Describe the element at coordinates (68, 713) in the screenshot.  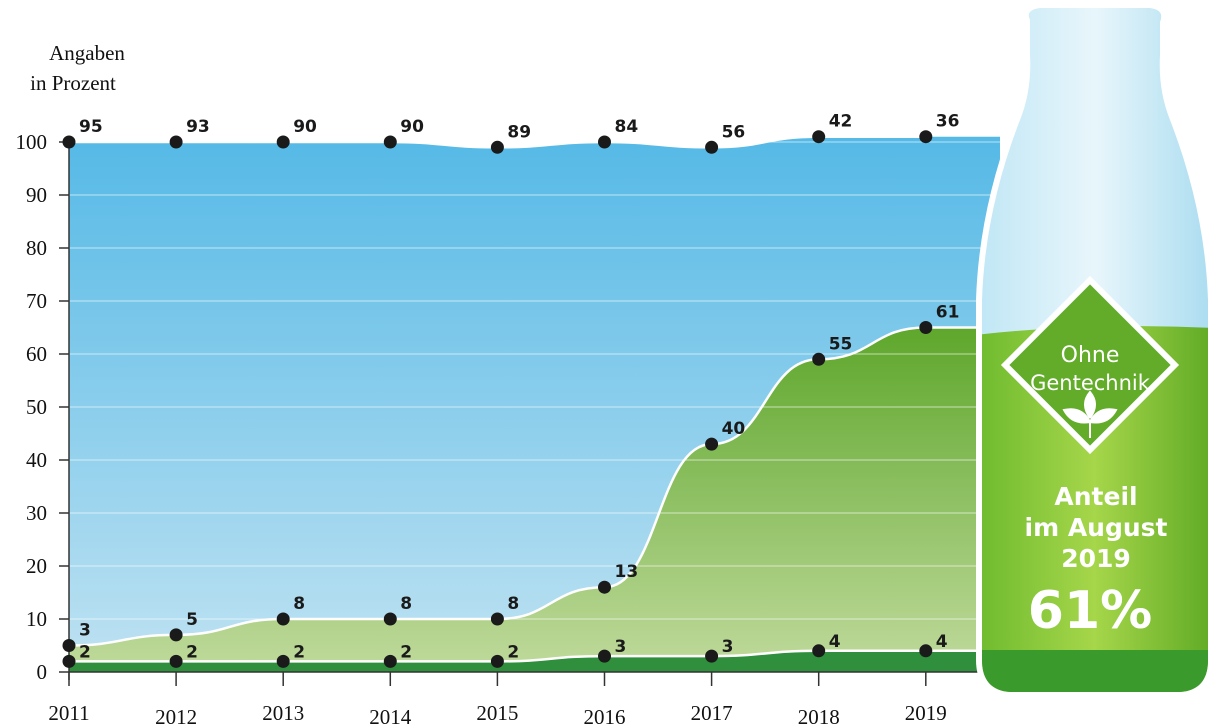
I see `x-tick-label: 2011` at that location.